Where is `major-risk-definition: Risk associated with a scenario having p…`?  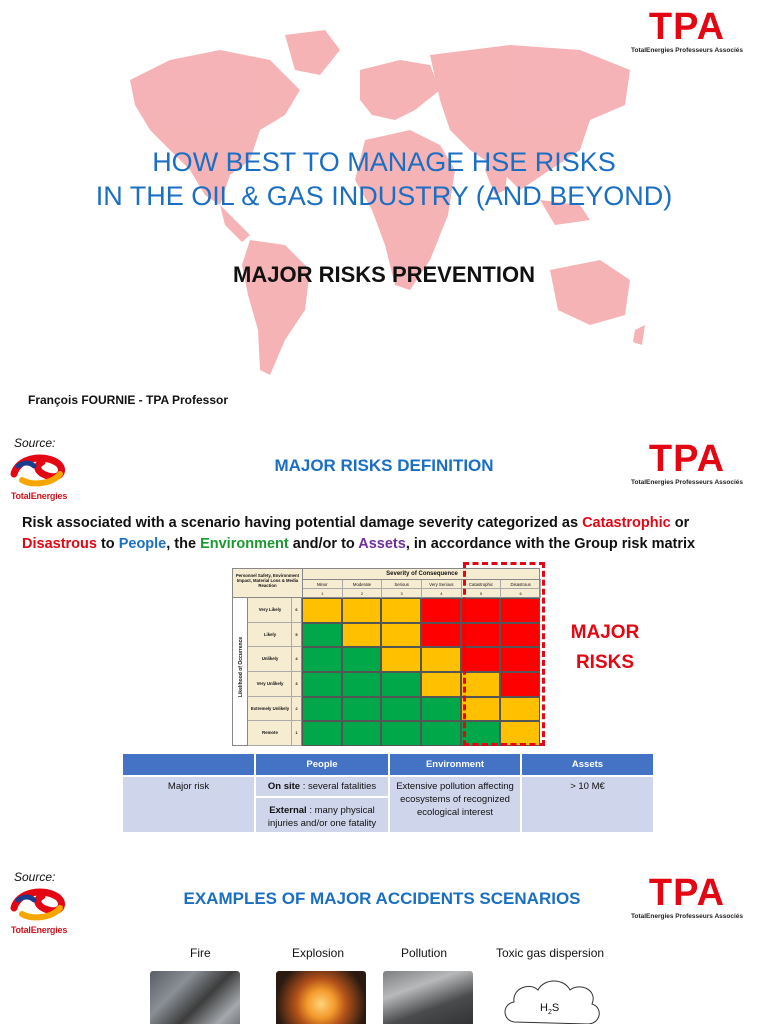 major-risk-definition: Risk associated with a scenario having p… is located at coordinates (387, 534).